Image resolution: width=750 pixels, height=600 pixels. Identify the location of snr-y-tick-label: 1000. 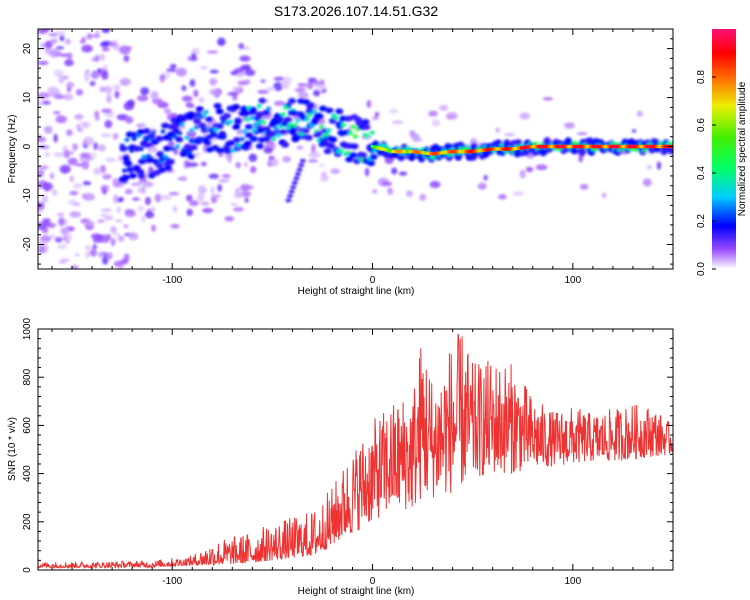
(27, 328).